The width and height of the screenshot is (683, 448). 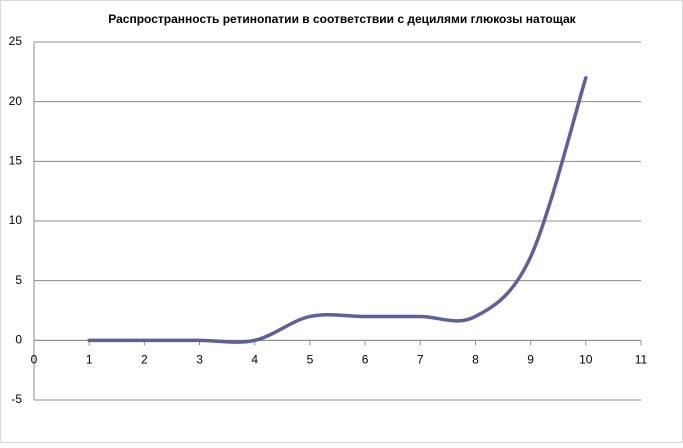 What do you see at coordinates (365, 360) in the screenshot?
I see `x-tick-label: 6` at bounding box center [365, 360].